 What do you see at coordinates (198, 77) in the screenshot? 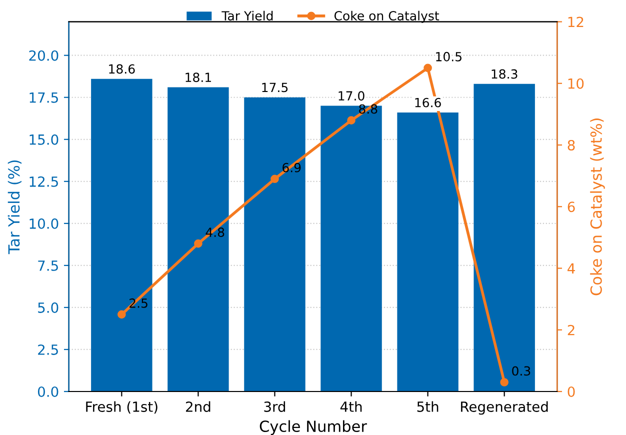
I see `data-label: 18.1` at bounding box center [198, 77].